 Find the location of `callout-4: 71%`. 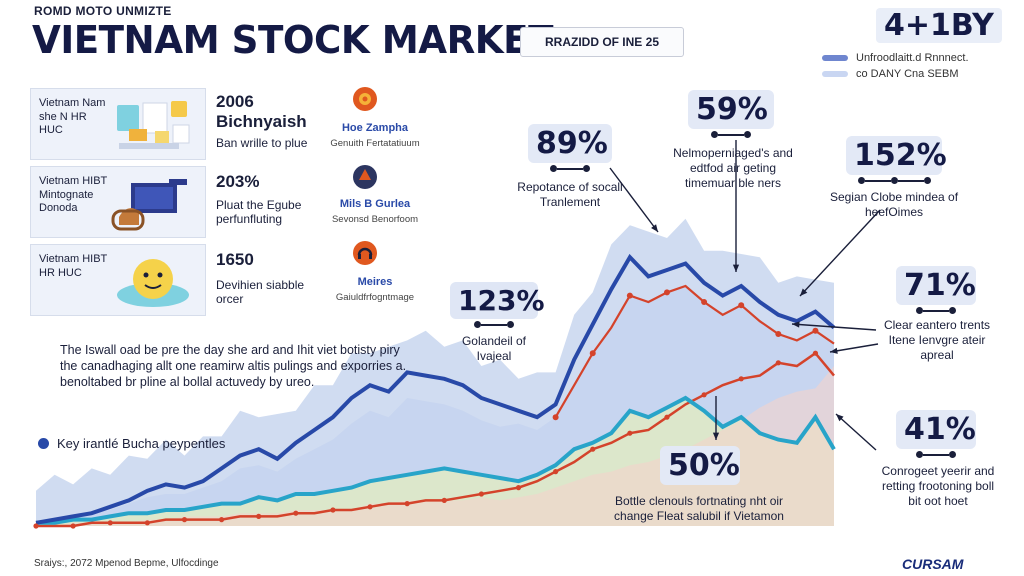

callout-4: 71% is located at coordinates (936, 290).